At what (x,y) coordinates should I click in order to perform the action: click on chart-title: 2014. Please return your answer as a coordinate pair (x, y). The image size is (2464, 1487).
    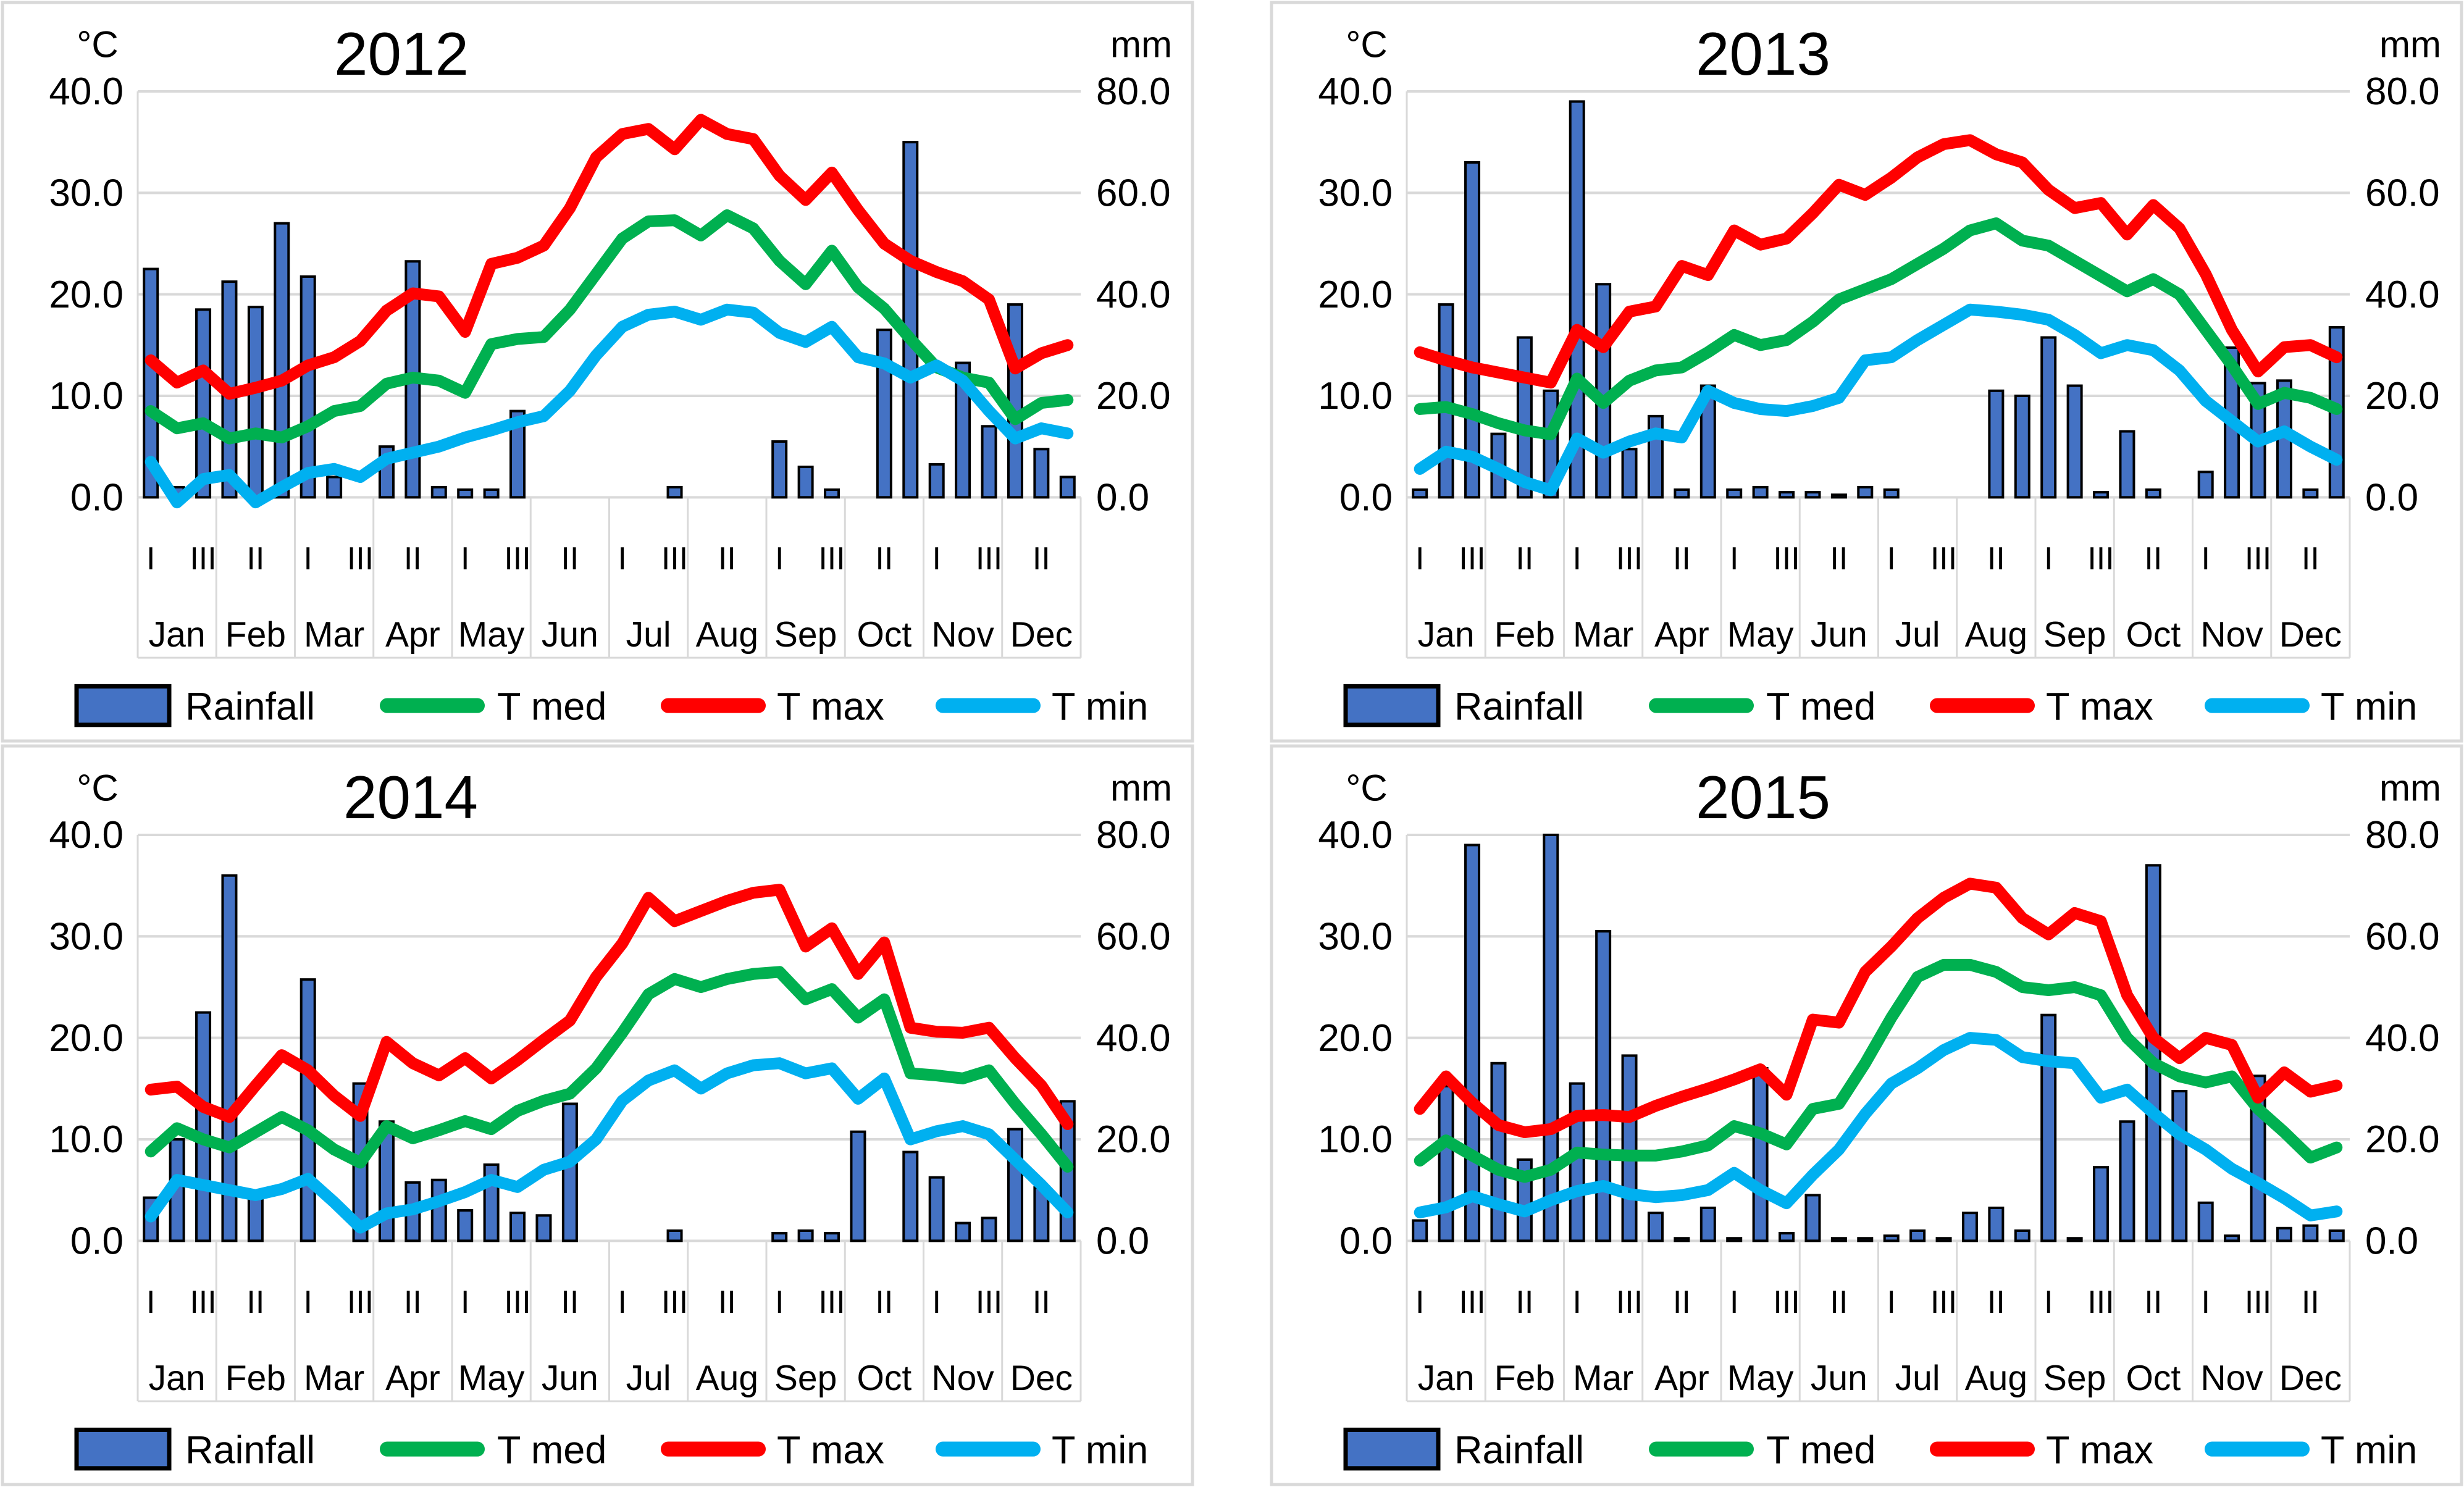
    Looking at the image, I should click on (410, 797).